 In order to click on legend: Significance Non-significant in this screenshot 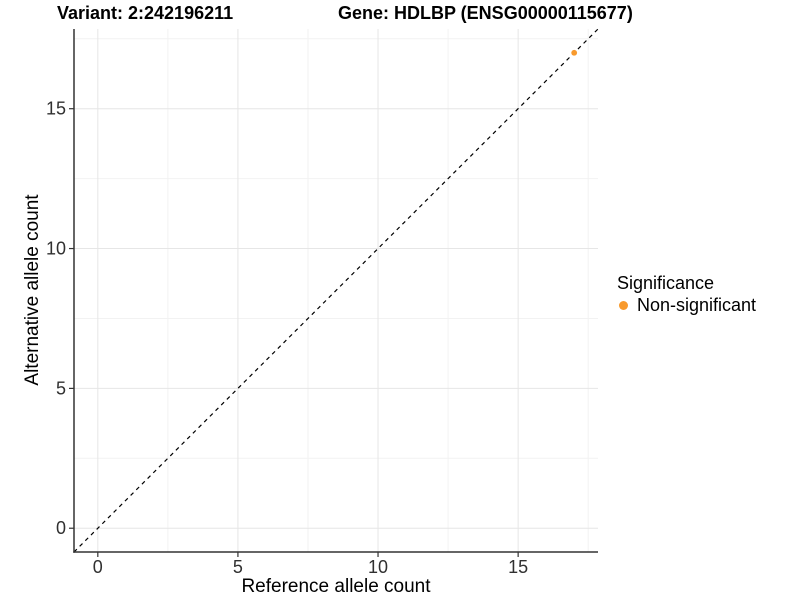, I will do `click(686, 294)`.